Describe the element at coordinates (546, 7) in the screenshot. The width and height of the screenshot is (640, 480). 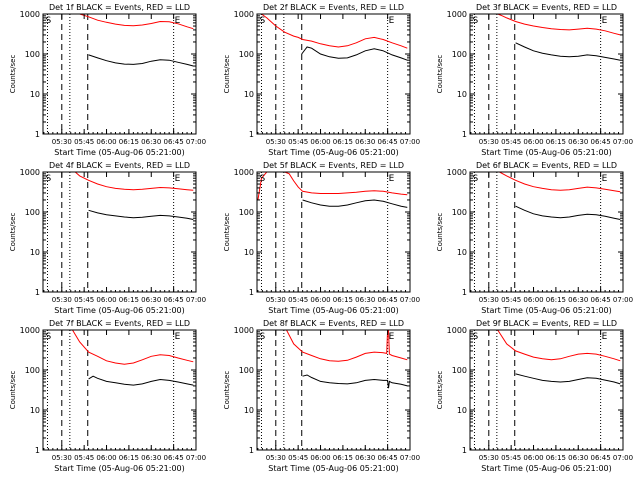
I see `panel-title: Det 3f BLACK = Events, RED = LLD` at that location.